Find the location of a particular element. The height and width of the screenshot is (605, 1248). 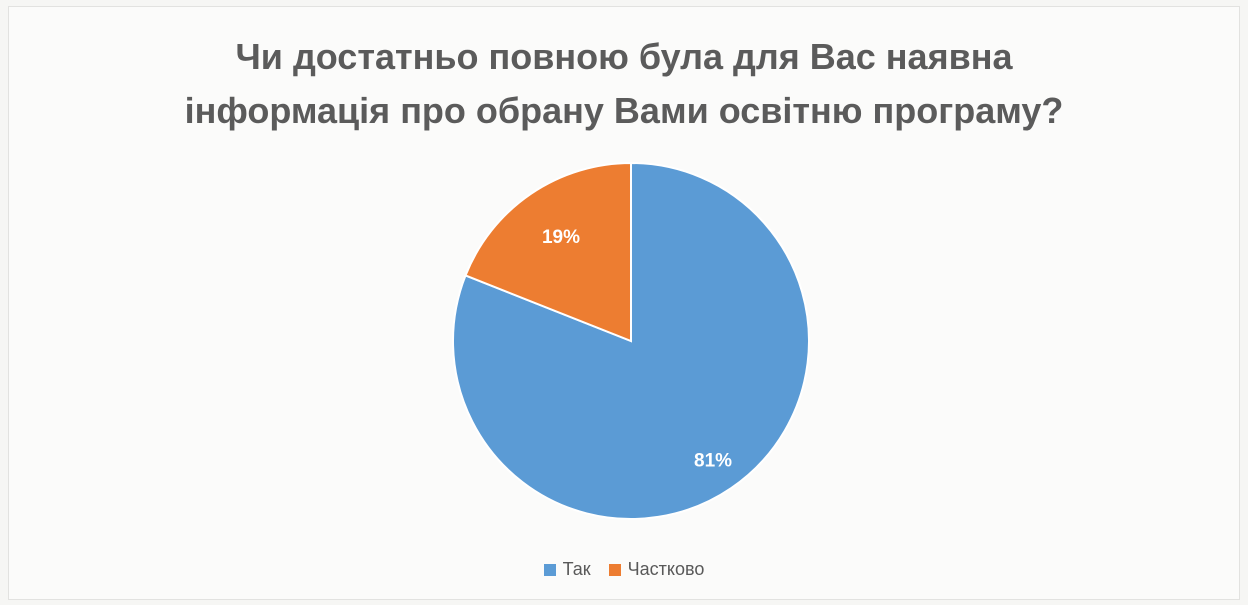

pie-slice-chastkovo is located at coordinates (548, 252).